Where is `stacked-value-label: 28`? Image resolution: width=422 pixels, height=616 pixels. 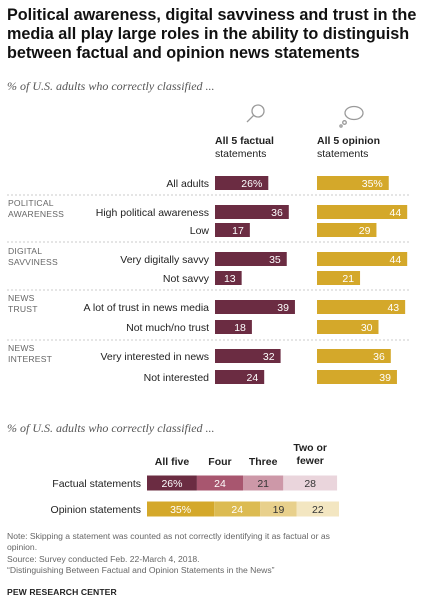 stacked-value-label: 28 is located at coordinates (310, 484).